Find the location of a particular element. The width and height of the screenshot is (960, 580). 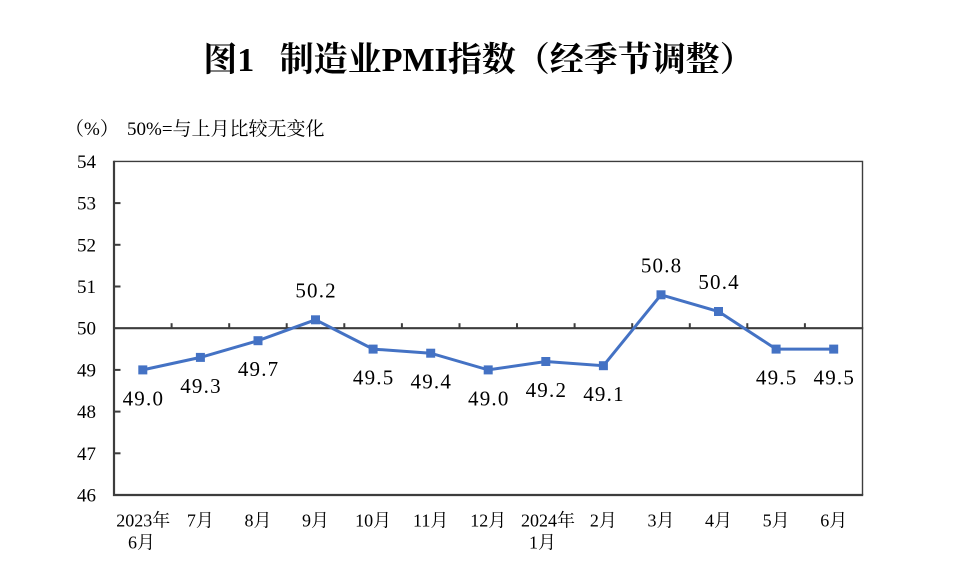

svg-text: 50 is located at coordinates (86, 329).